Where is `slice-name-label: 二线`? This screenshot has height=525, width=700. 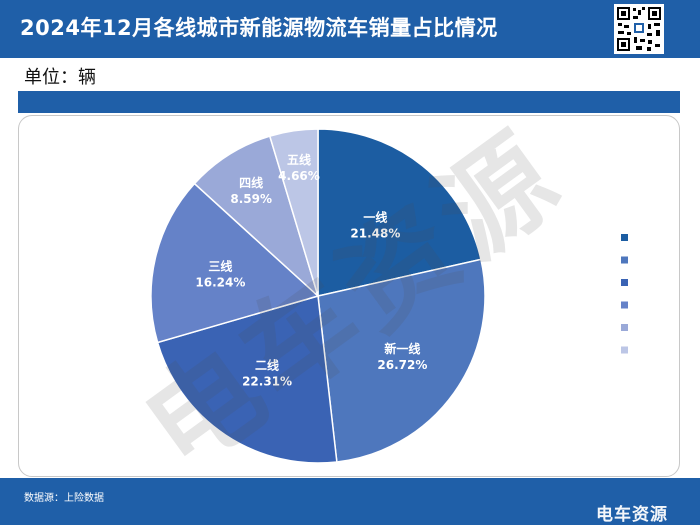 slice-name-label: 二线 is located at coordinates (267, 364).